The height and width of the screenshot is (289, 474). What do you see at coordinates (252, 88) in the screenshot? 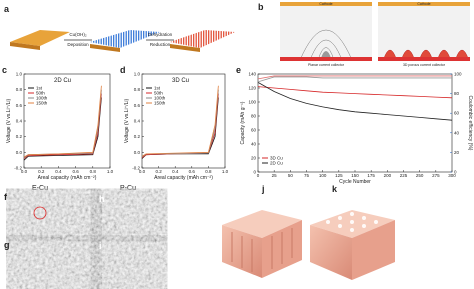
I see `y-tick-label: 120` at bounding box center [252, 88].